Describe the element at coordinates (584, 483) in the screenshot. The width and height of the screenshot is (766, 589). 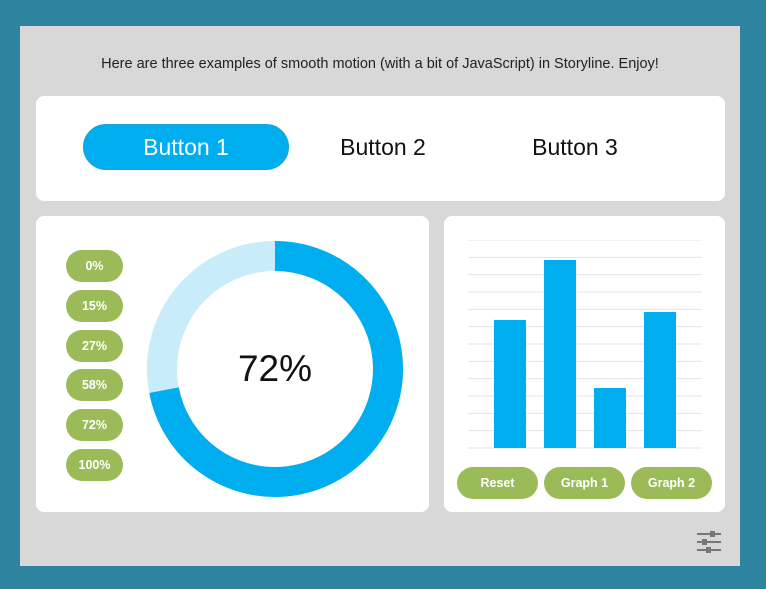
I see `graph-1-button: Graph 1` at that location.